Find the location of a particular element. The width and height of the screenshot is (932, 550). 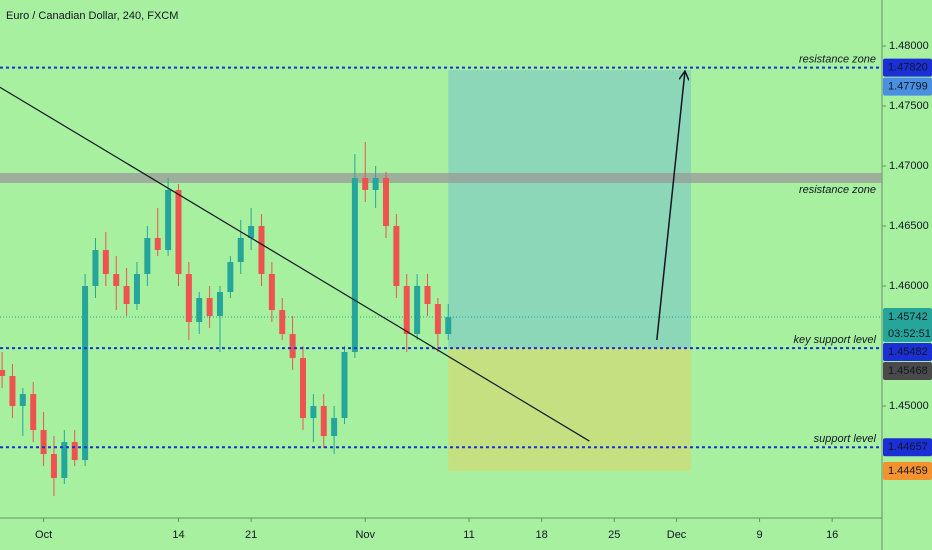

price-badge-label: 1.47820 is located at coordinates (908, 67).